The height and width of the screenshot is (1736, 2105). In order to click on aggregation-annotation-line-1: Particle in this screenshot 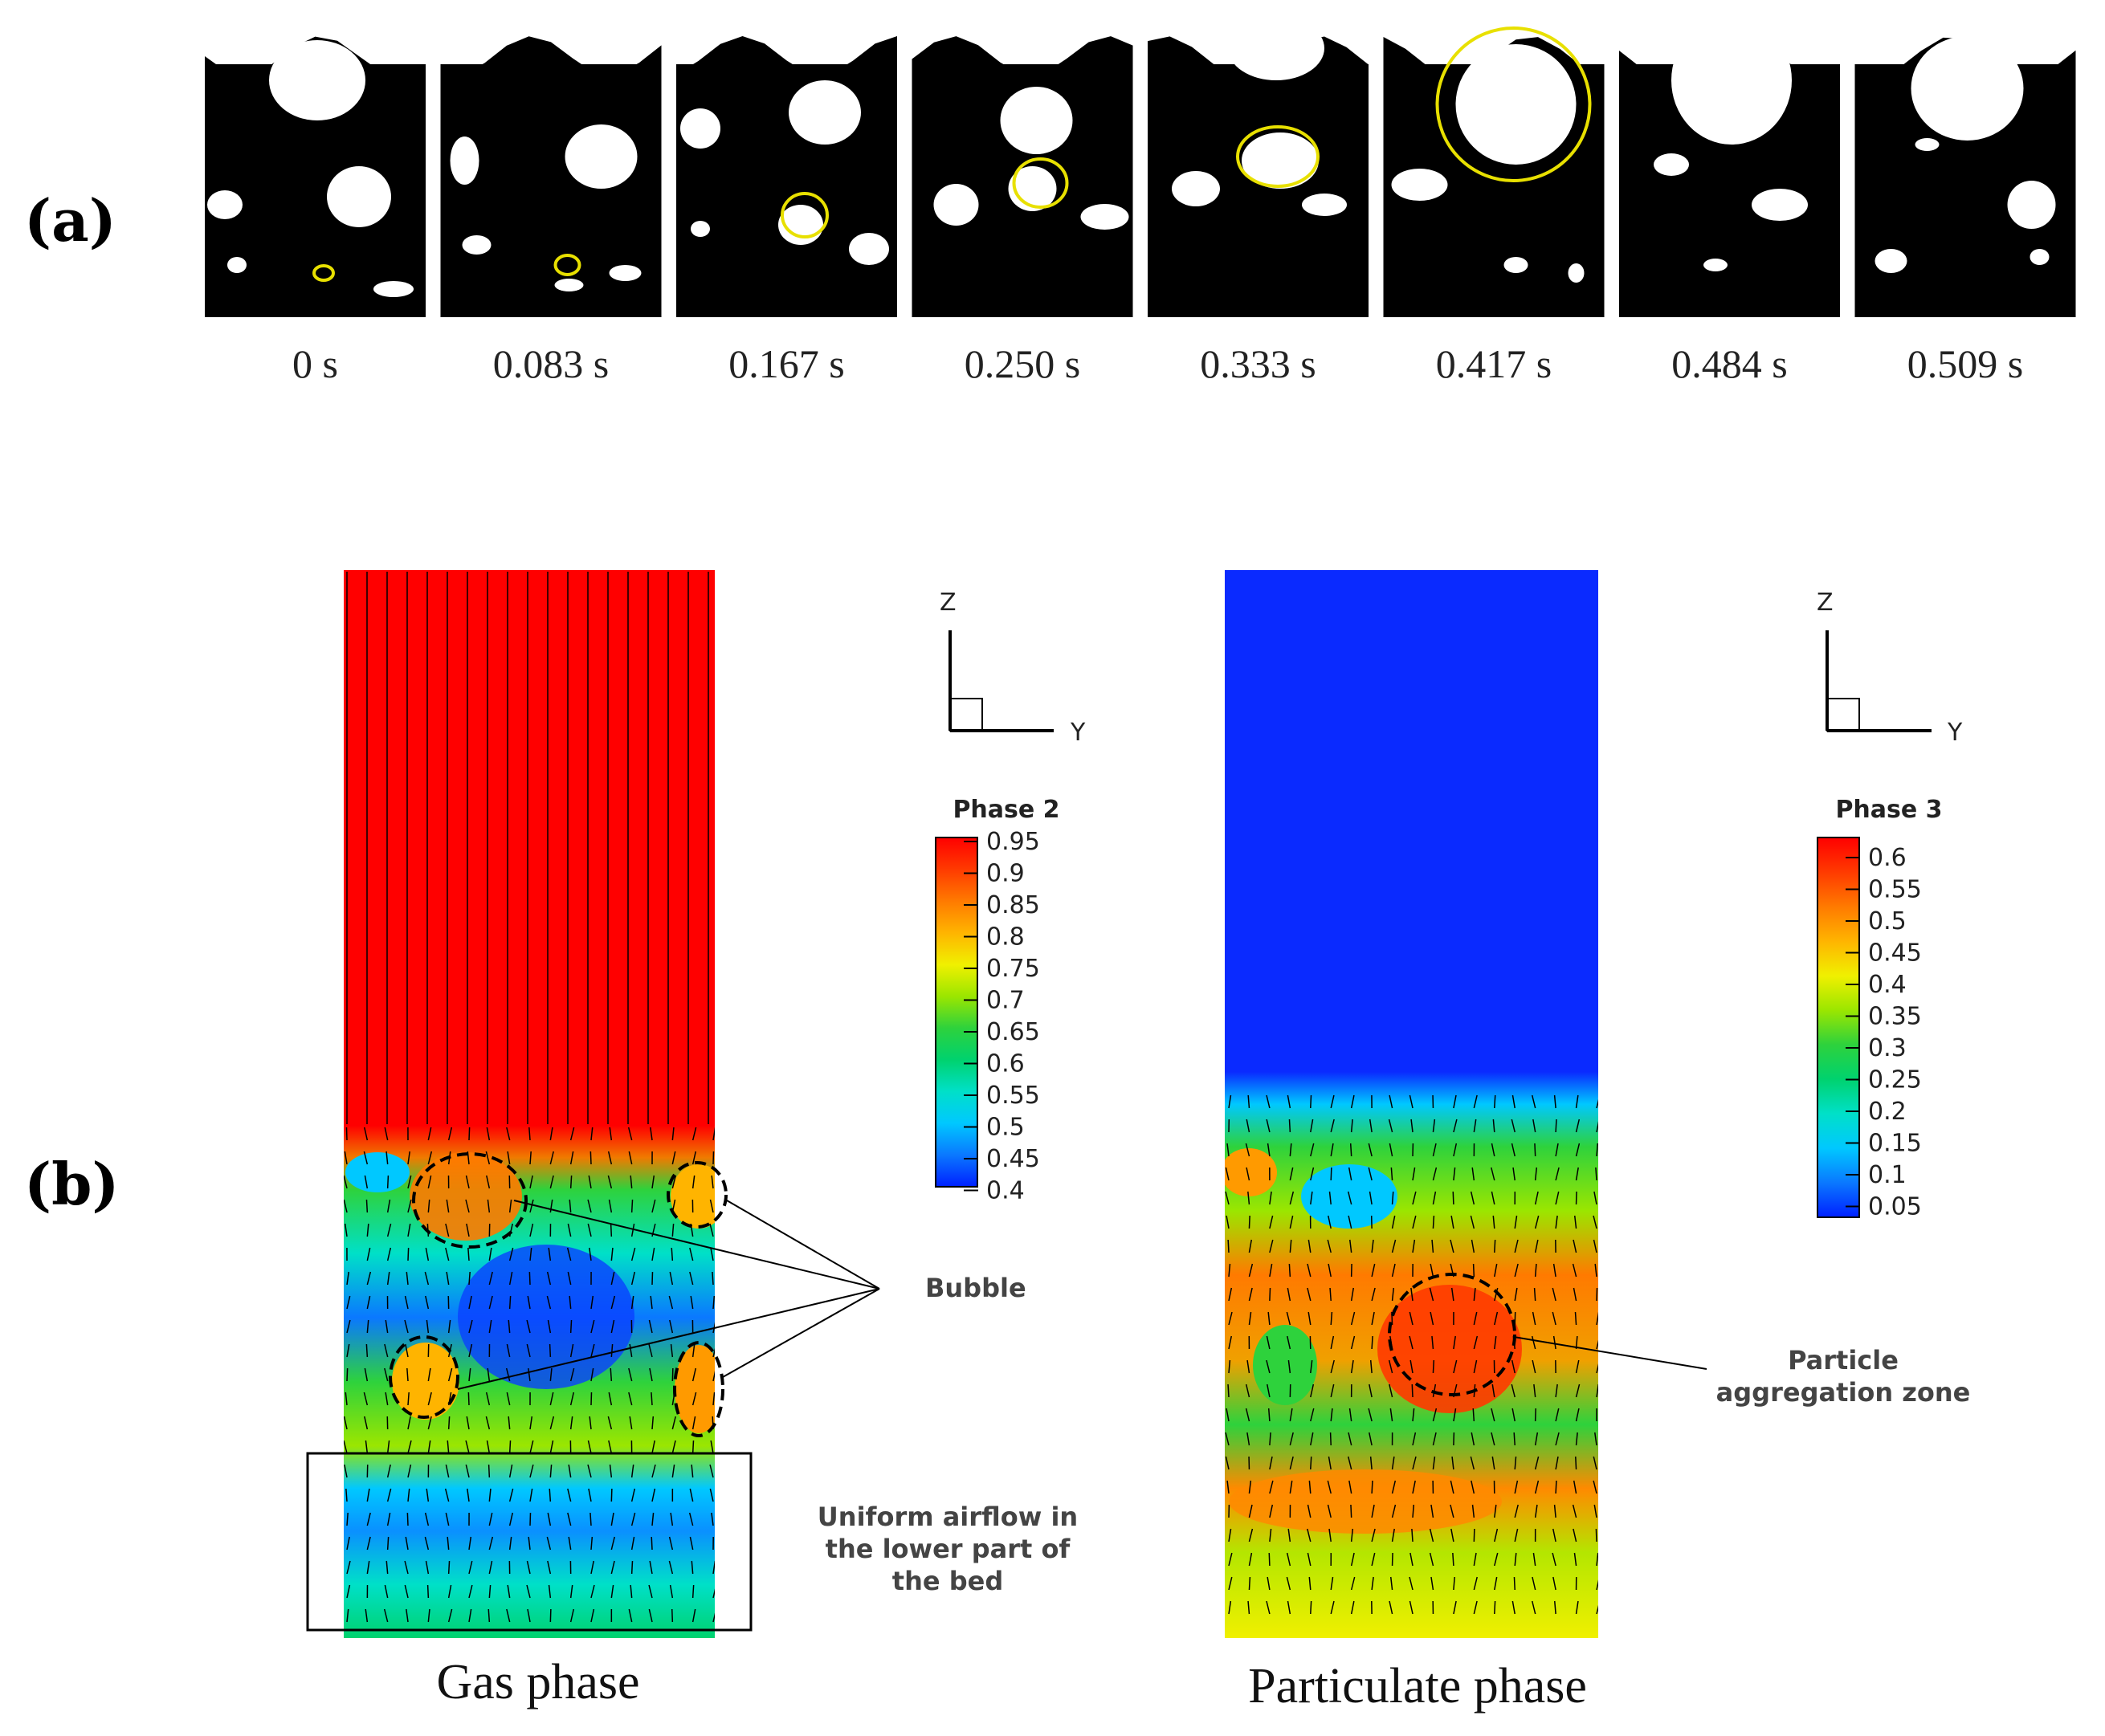, I will do `click(1843, 1360)`.